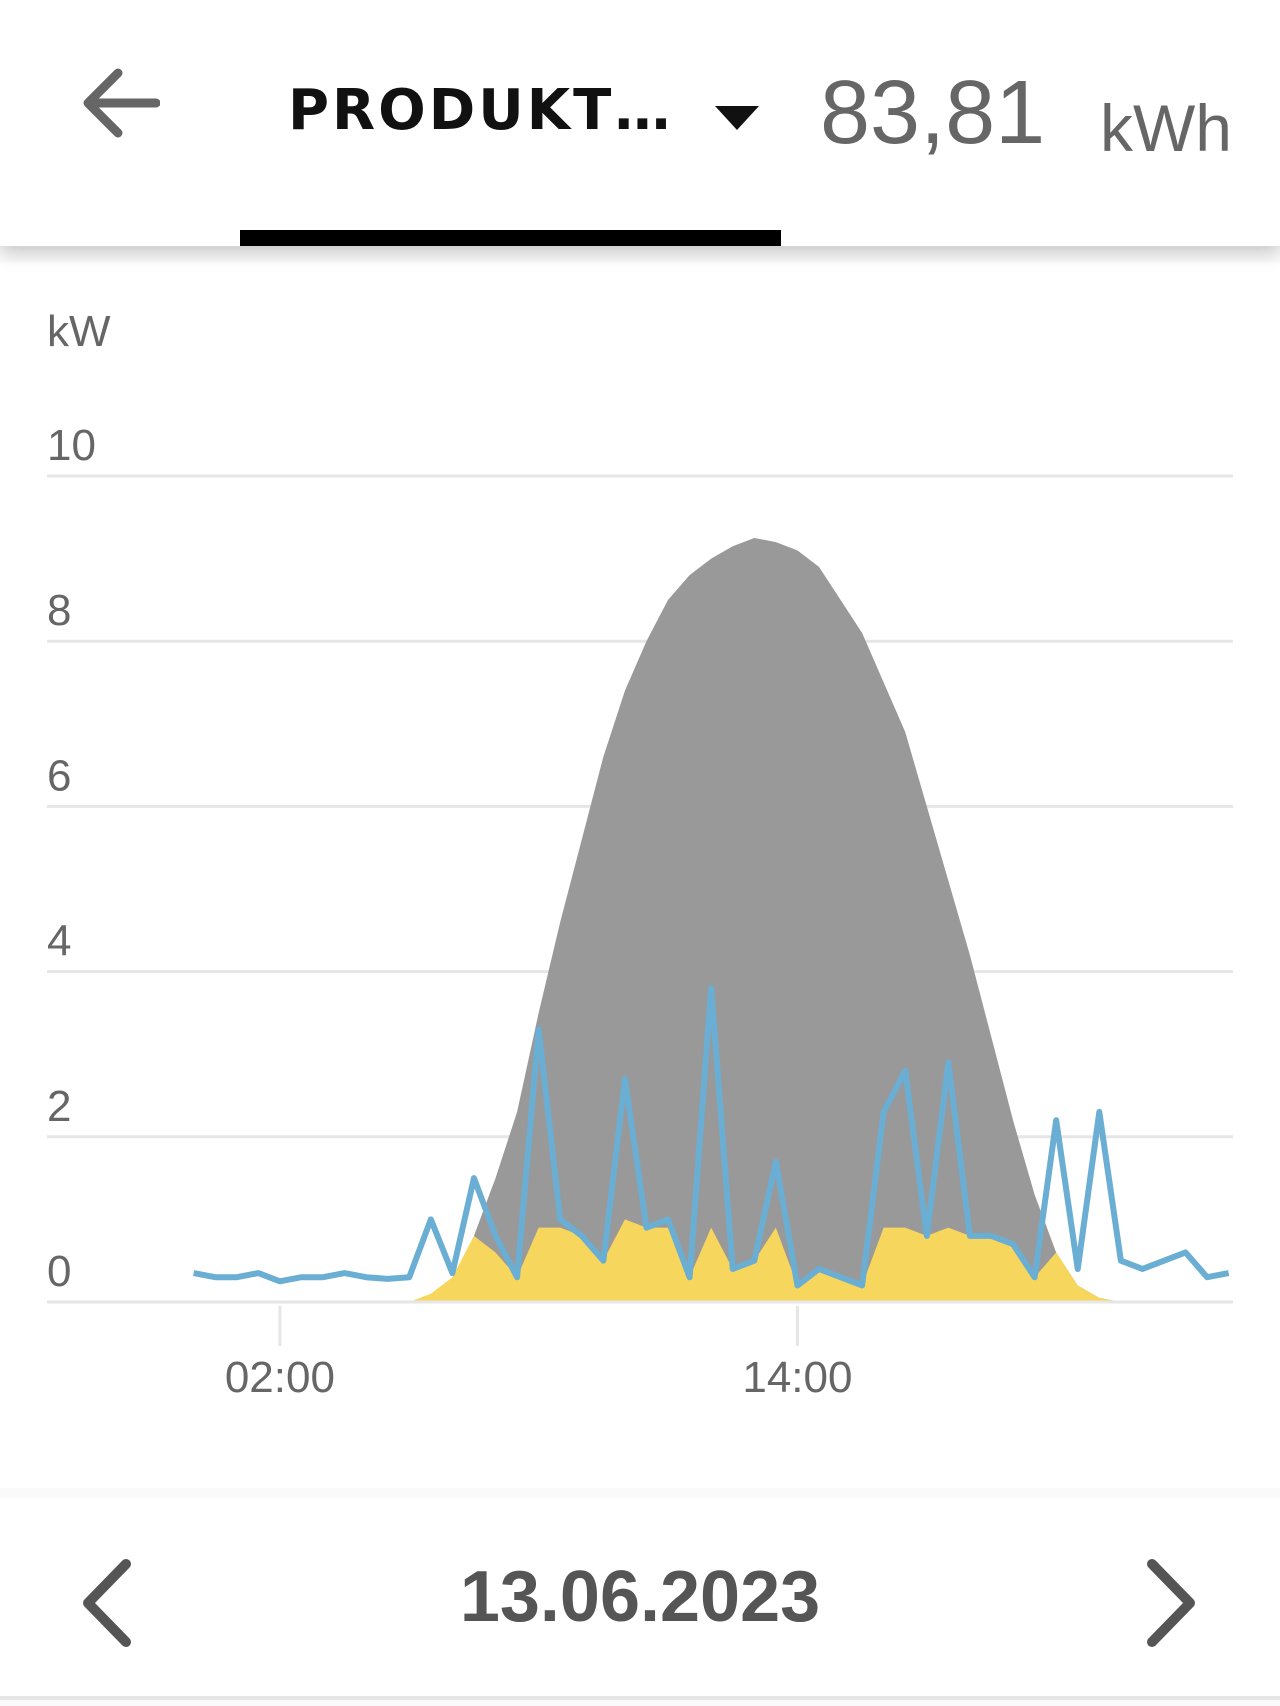  Describe the element at coordinates (71, 445) in the screenshot. I see `y-tick-label: 10` at that location.